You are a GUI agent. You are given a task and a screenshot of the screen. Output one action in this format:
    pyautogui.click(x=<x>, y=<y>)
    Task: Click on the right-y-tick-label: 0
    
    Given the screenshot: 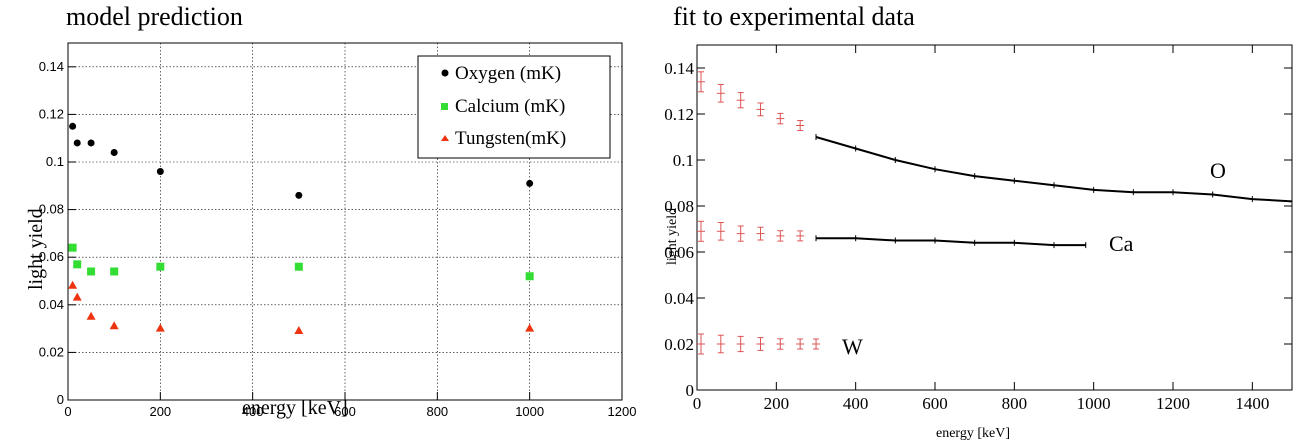 What is the action you would take?
    pyautogui.click(x=690, y=390)
    